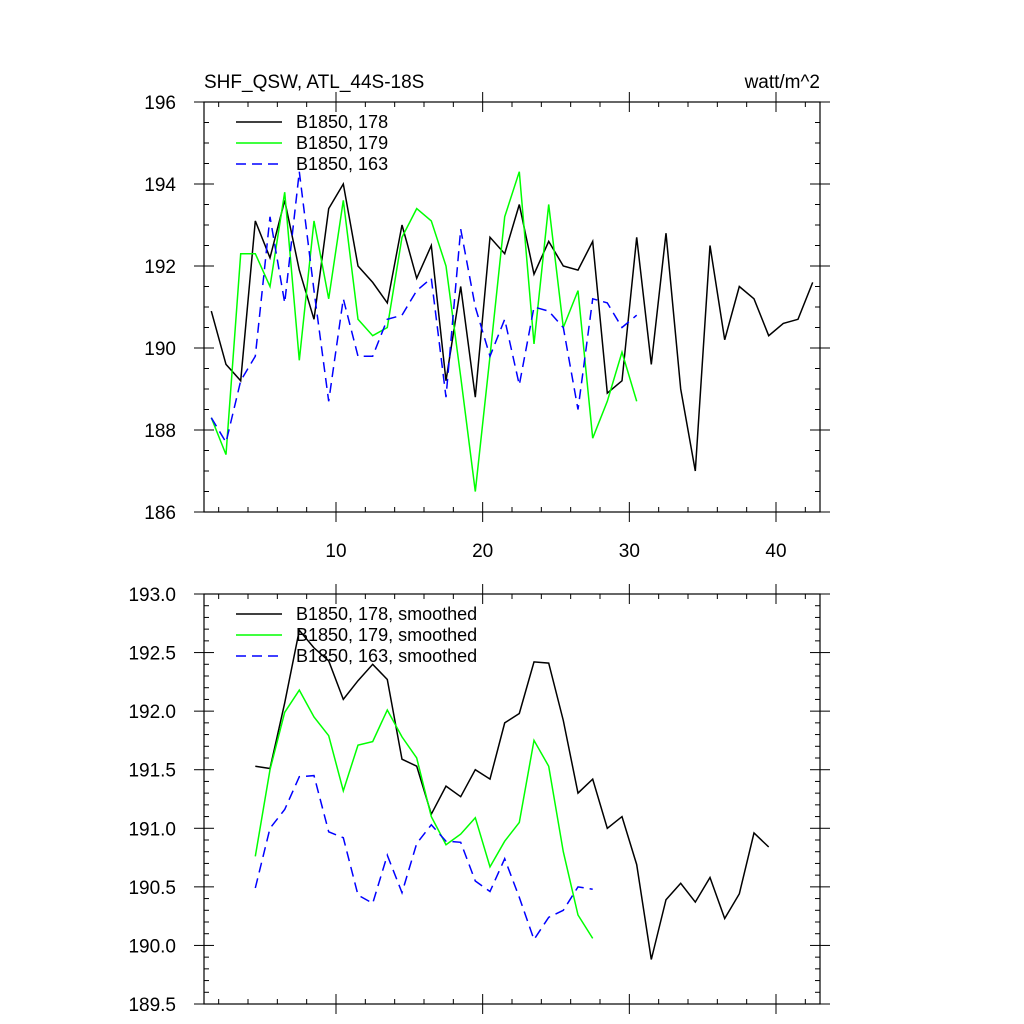 The height and width of the screenshot is (1024, 1024). I want to click on y-tick-label: 190.5, so click(152, 888).